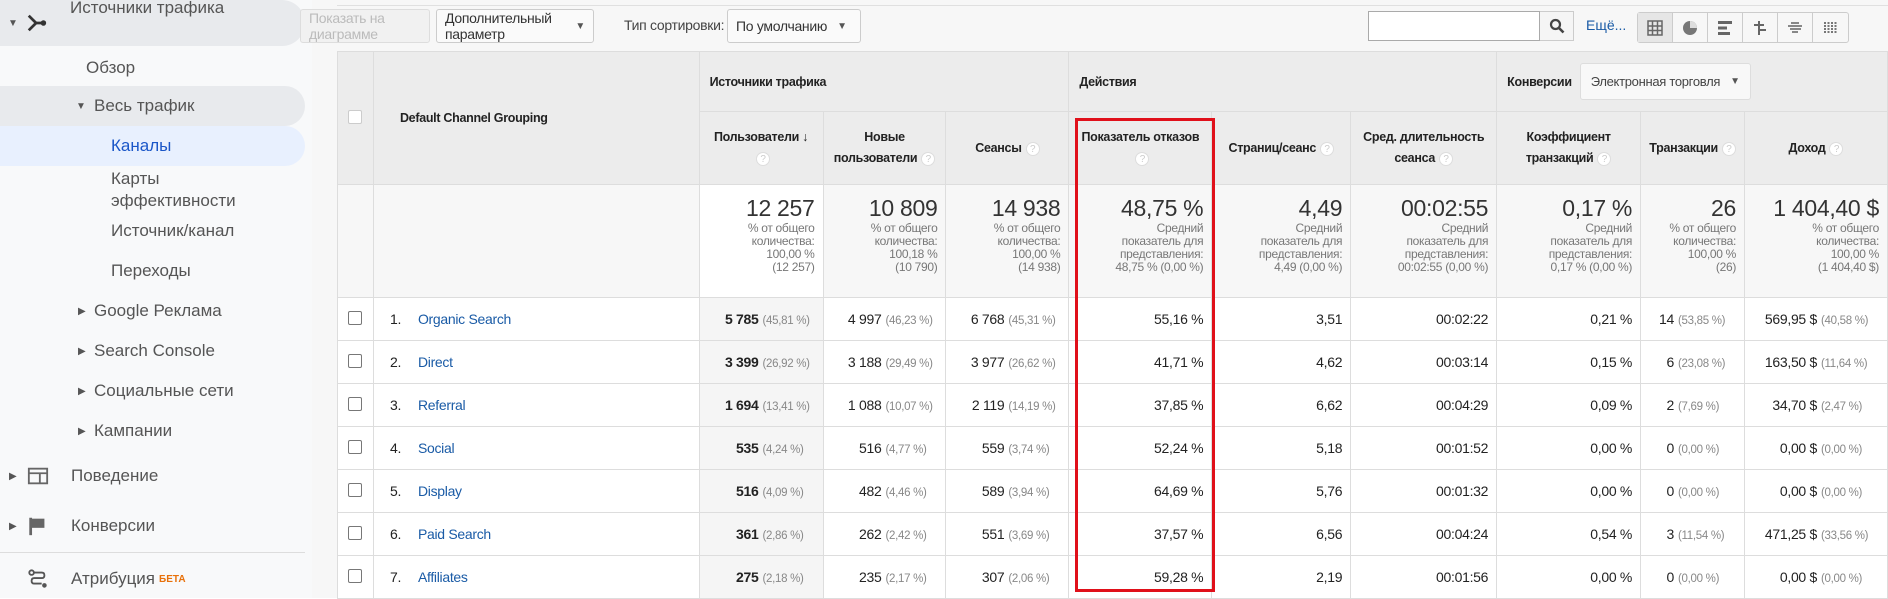  I want to click on column-header-bounce-rate: Показатель отказов?, so click(1140, 148).